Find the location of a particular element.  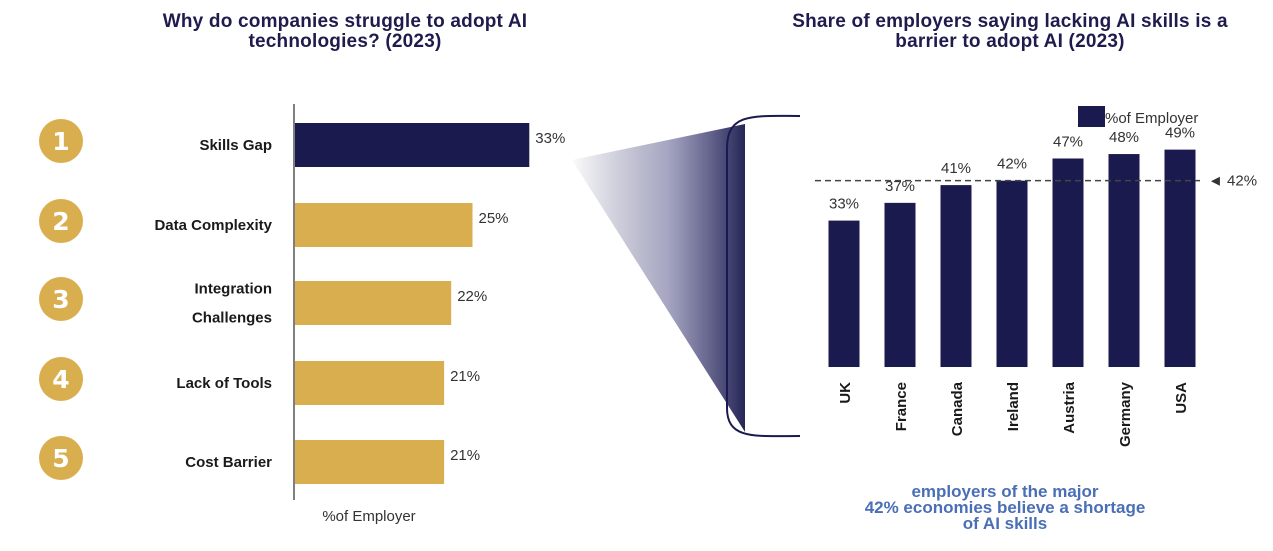

value-label: 49% is located at coordinates (1180, 133).